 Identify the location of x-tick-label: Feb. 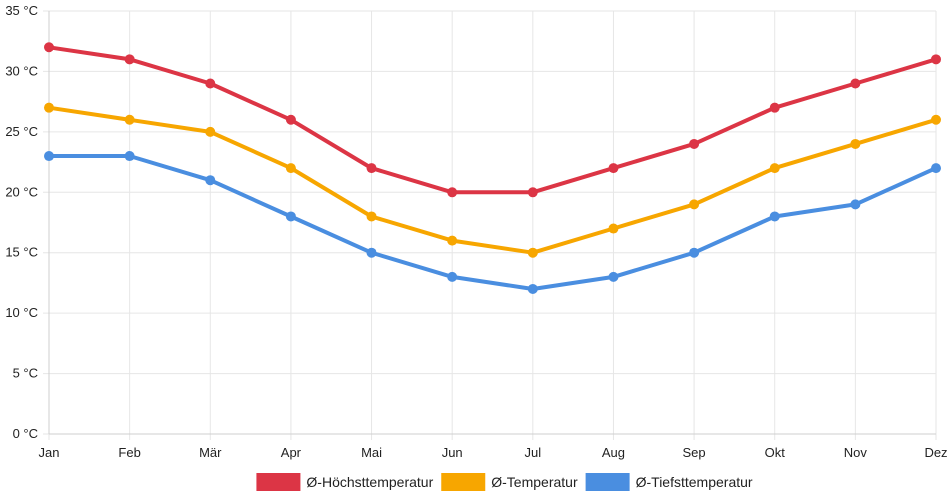
(129, 452).